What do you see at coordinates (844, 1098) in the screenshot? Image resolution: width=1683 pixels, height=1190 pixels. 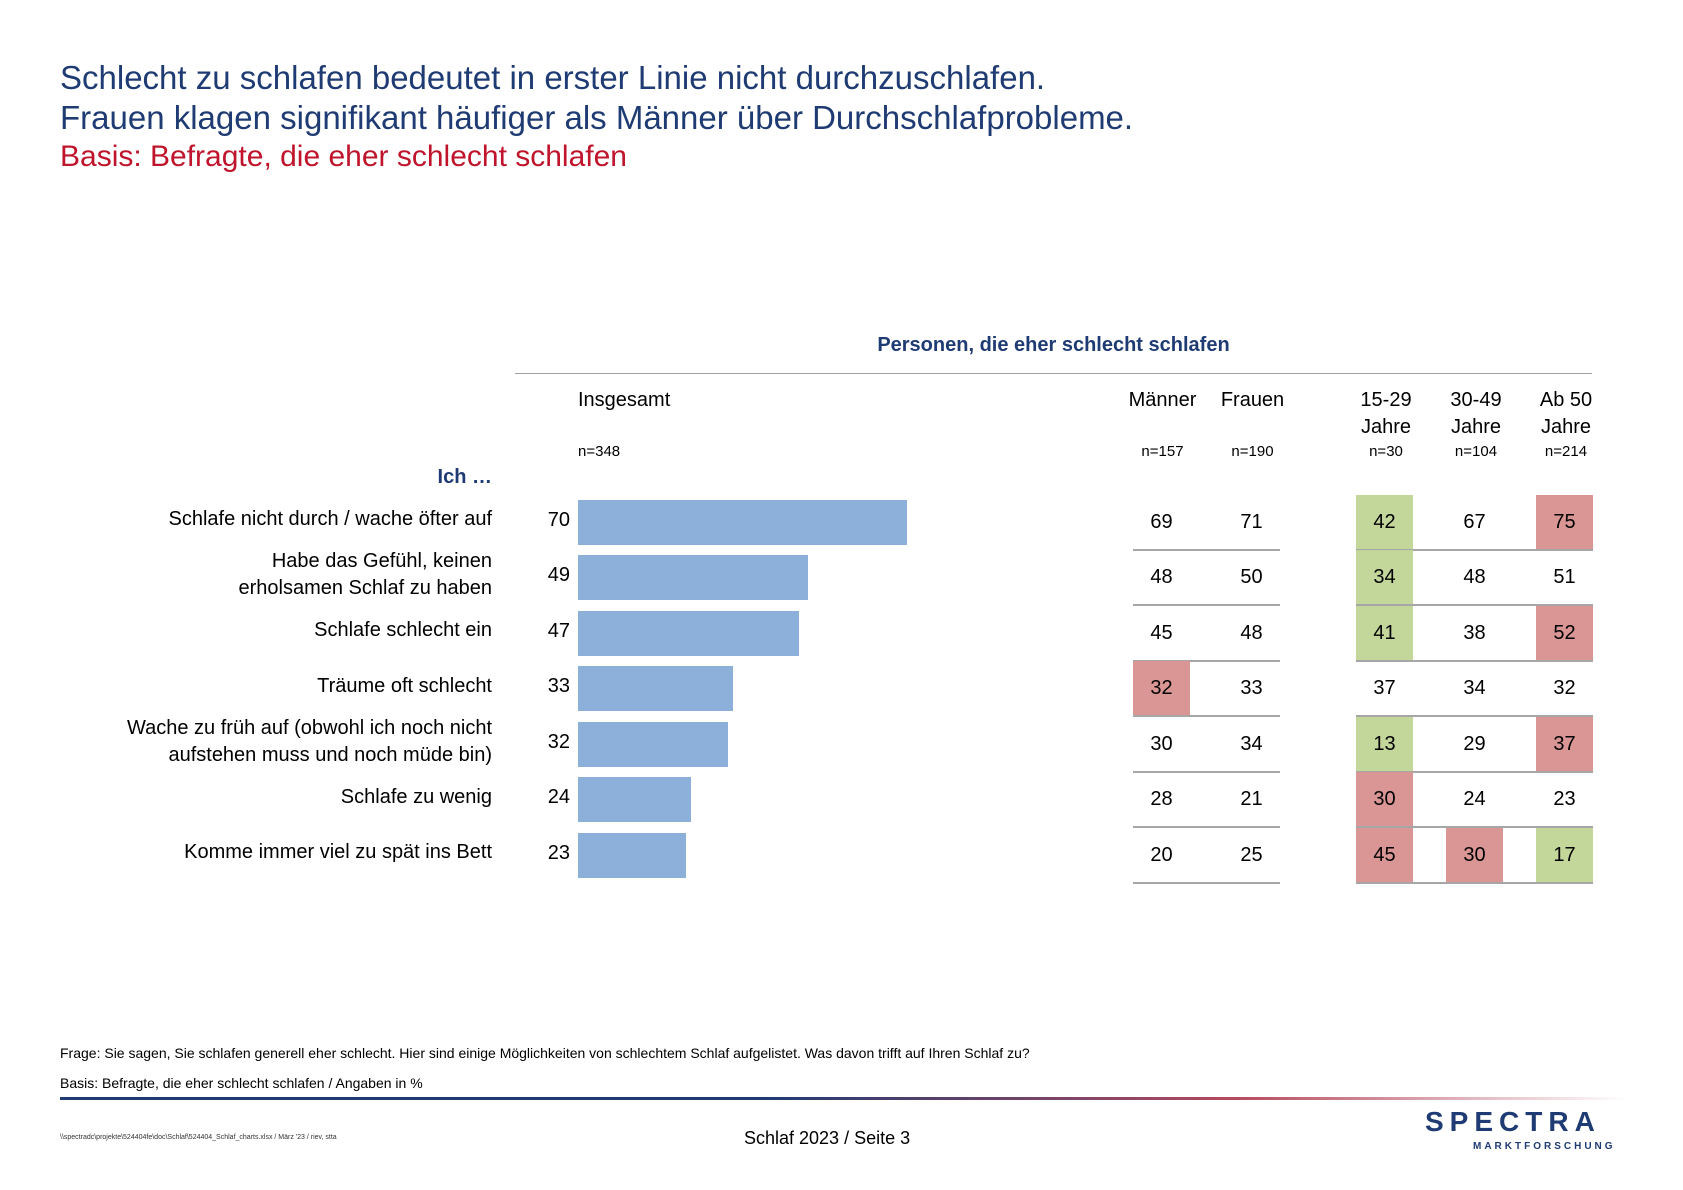 I see `footer-divider` at bounding box center [844, 1098].